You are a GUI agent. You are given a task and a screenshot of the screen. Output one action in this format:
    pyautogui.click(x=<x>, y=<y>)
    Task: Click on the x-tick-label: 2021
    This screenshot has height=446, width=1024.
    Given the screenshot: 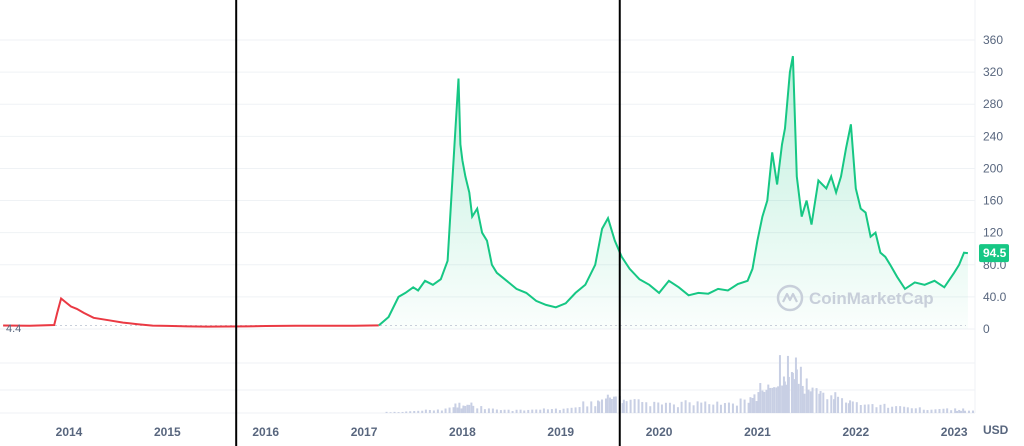 What is the action you would take?
    pyautogui.click(x=757, y=432)
    